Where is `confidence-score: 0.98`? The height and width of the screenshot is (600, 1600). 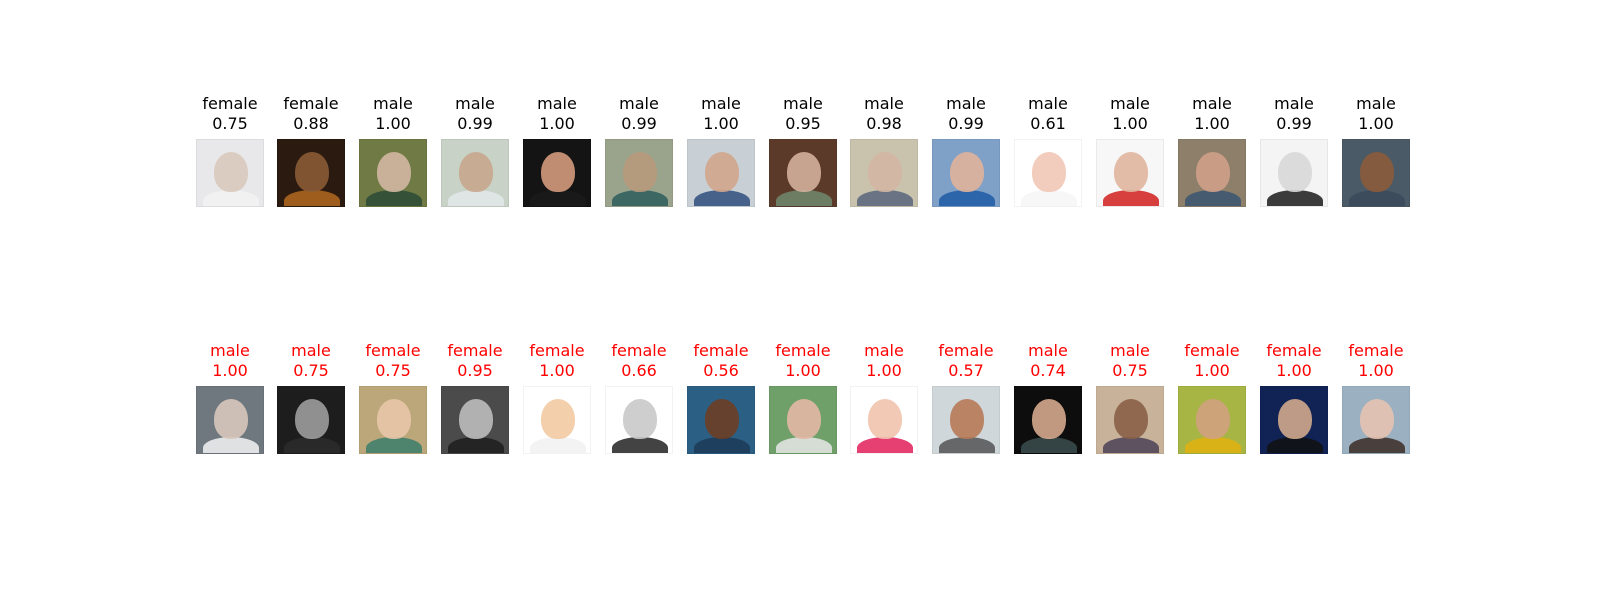 confidence-score: 0.98 is located at coordinates (884, 123).